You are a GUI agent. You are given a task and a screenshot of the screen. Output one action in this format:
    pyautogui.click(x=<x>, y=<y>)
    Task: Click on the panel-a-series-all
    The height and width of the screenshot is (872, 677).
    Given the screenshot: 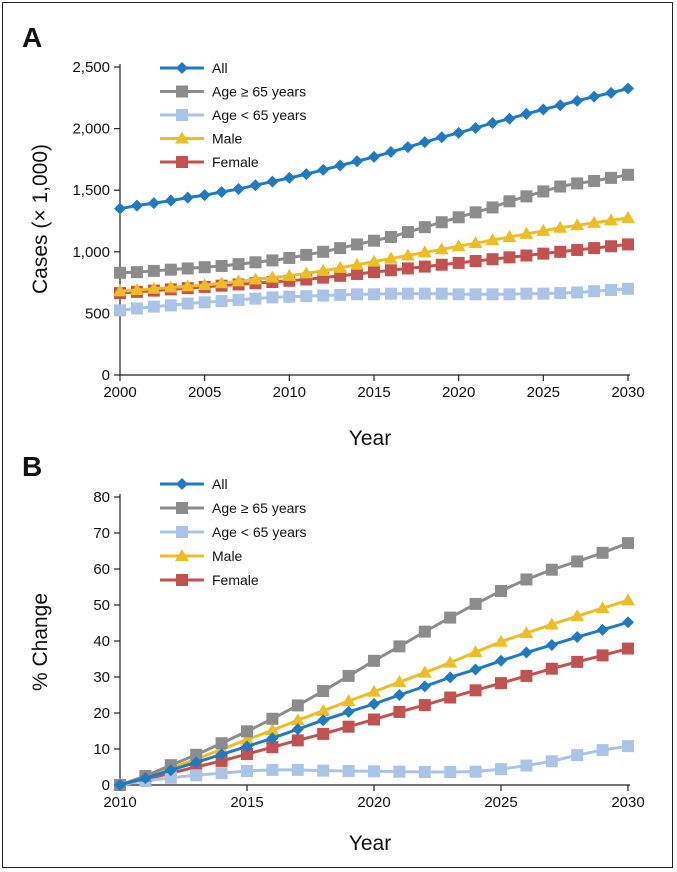 What is the action you would take?
    pyautogui.click(x=374, y=148)
    